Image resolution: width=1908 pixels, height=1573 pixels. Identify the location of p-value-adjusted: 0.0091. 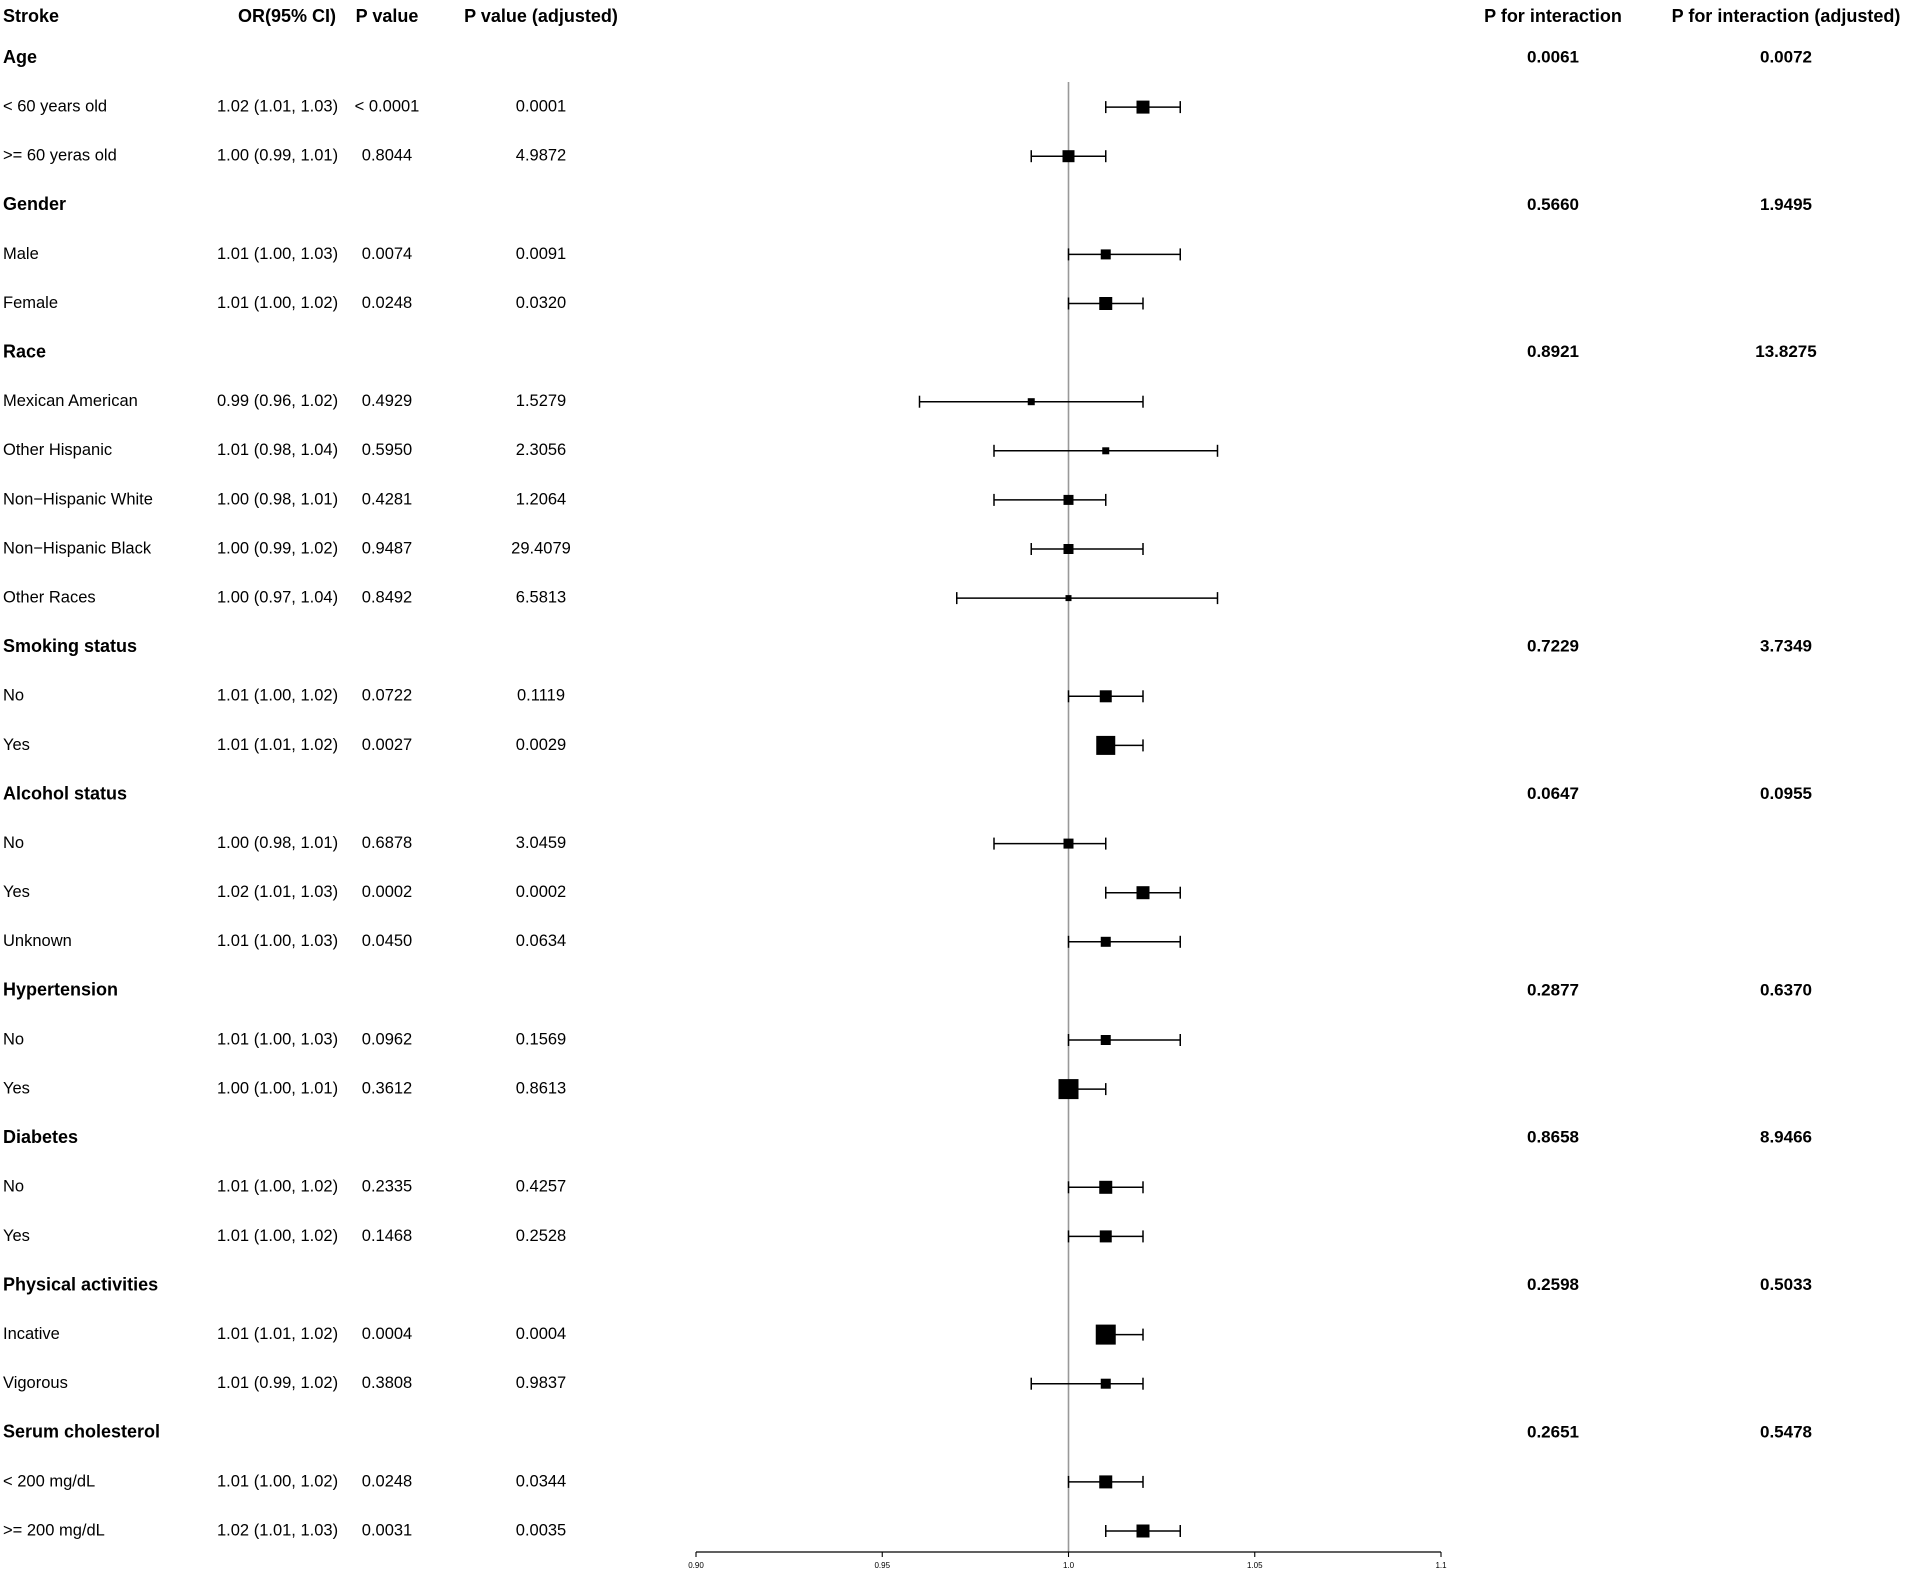
(541, 254).